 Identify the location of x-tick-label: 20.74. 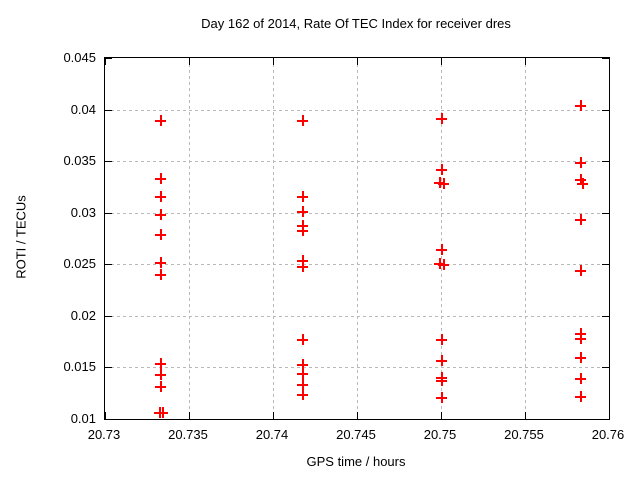
(272, 434).